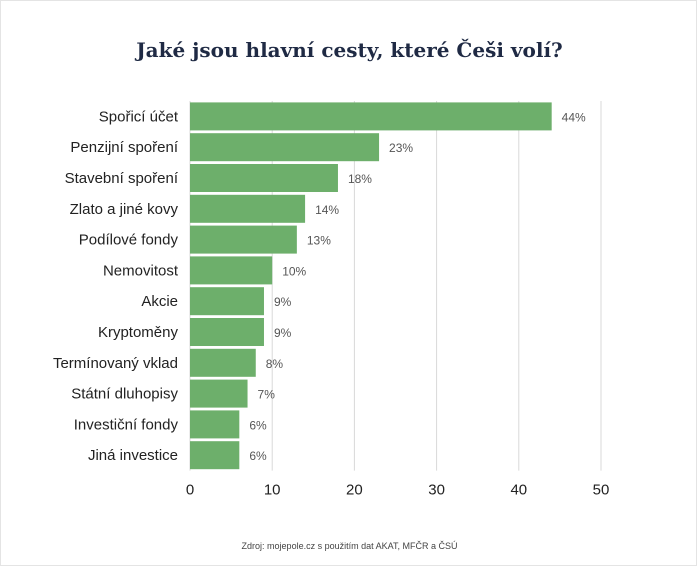 This screenshot has height=581, width=699. I want to click on category-label: Kryptoměny, so click(138, 332).